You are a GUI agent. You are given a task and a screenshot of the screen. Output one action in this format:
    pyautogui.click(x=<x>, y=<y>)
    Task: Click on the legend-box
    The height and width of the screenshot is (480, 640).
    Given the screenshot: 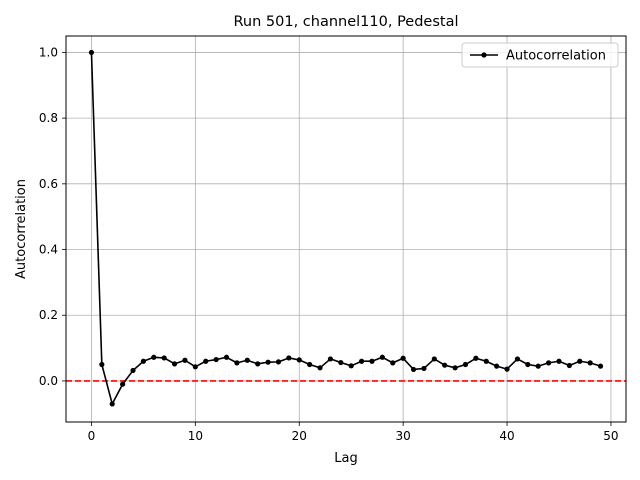 What is the action you would take?
    pyautogui.click(x=540, y=55)
    